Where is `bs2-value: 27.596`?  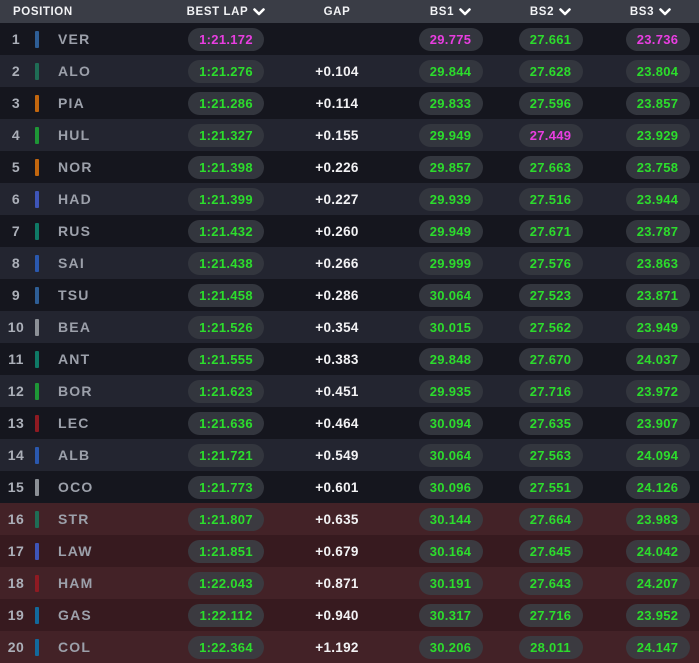
bs2-value: 27.596 is located at coordinates (550, 103).